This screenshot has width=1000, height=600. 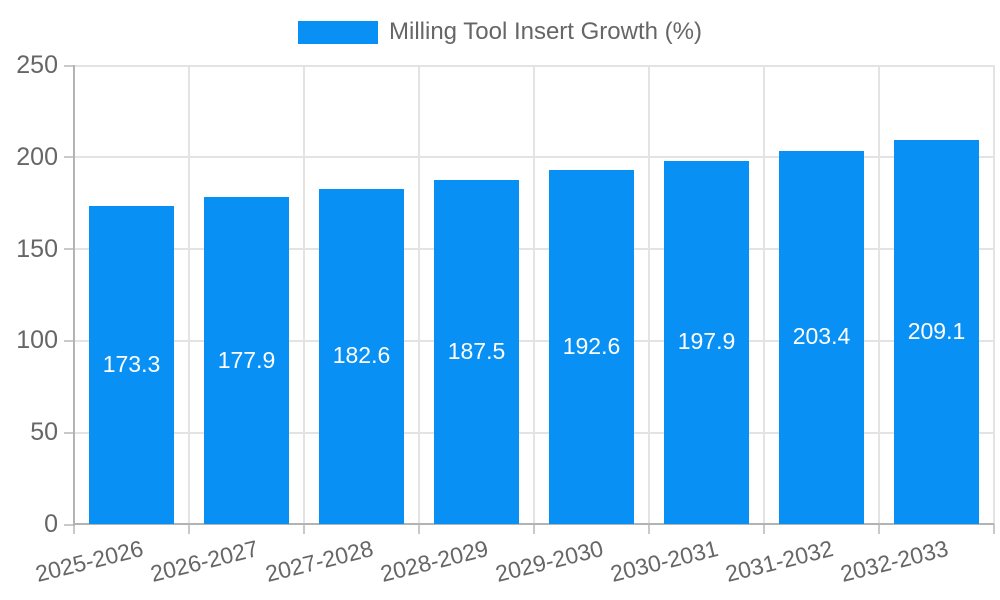 I want to click on x-tick-label: 2031-2032, so click(x=779, y=561).